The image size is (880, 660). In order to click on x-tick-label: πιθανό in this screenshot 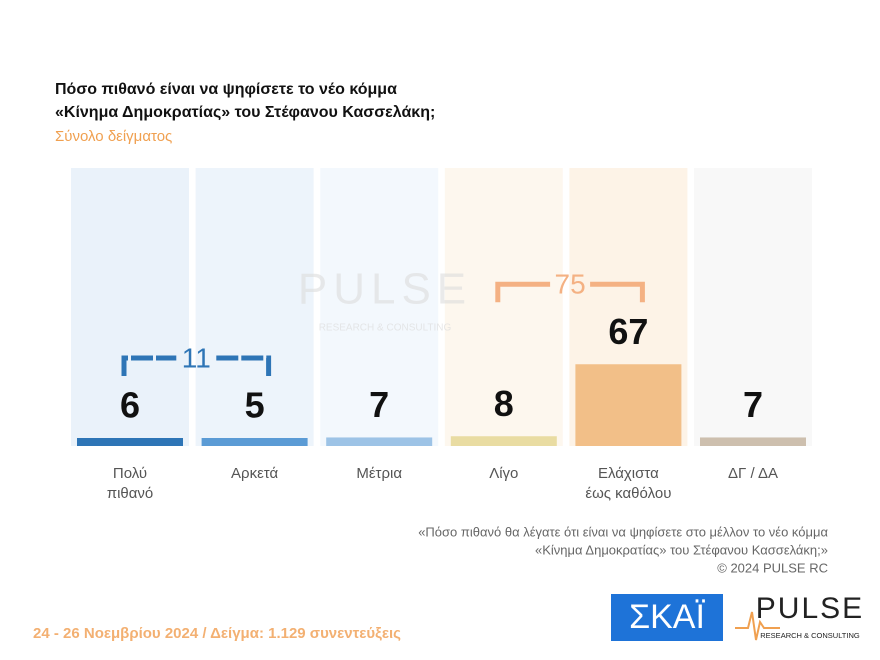, I will do `click(130, 493)`.